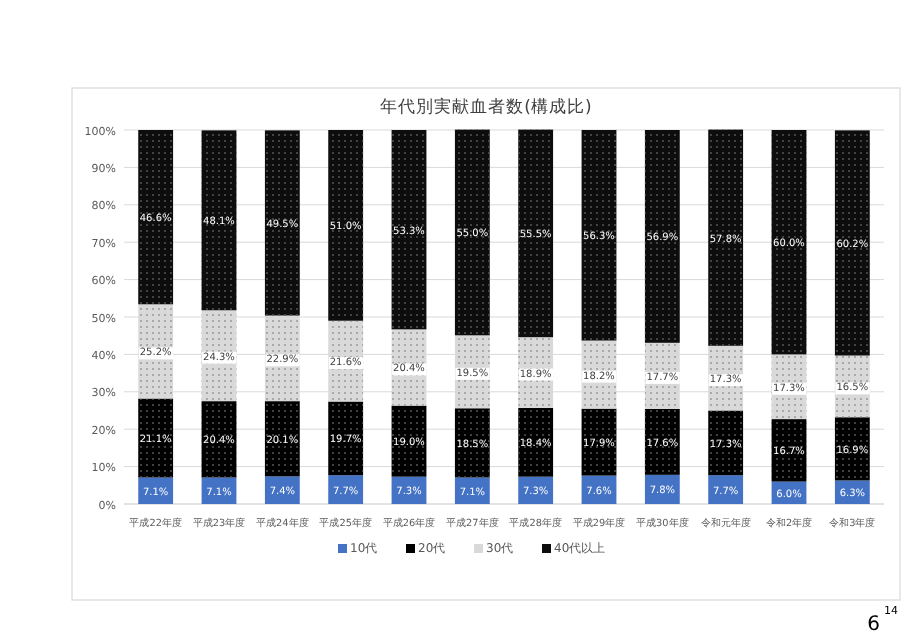 The height and width of the screenshot is (640, 906). What do you see at coordinates (873, 625) in the screenshot?
I see `text: 6` at bounding box center [873, 625].